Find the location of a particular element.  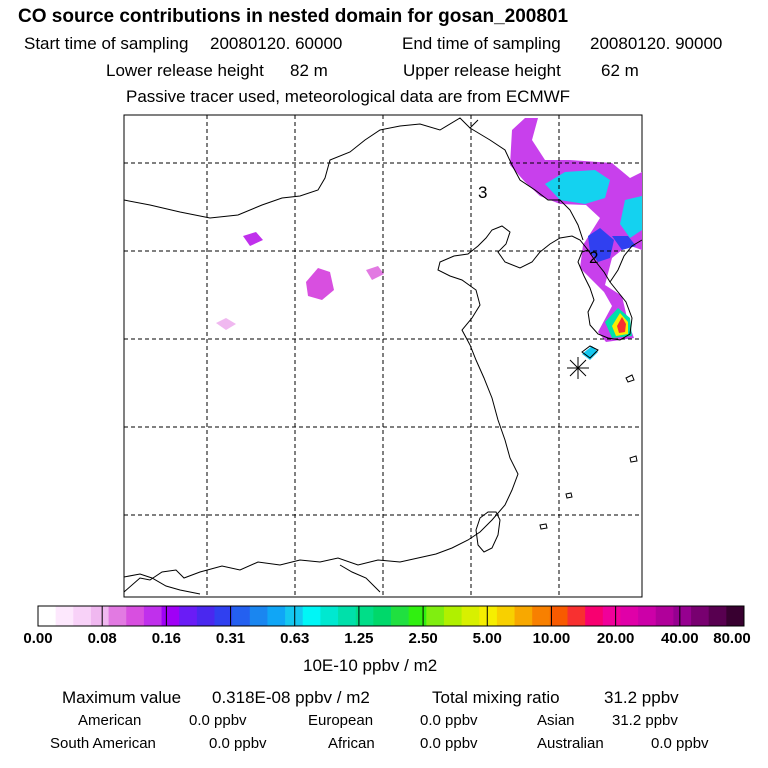

region-african-label: African is located at coordinates (351, 743).